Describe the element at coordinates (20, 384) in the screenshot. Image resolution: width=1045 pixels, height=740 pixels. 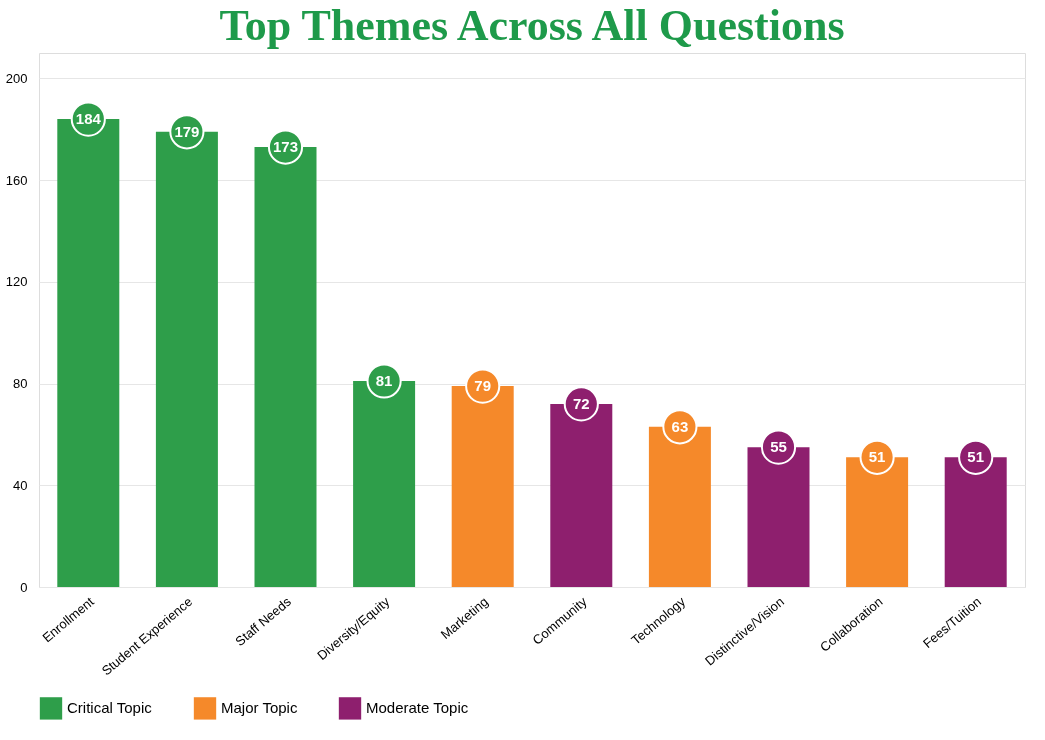
I see `y-tick-label: 80` at that location.